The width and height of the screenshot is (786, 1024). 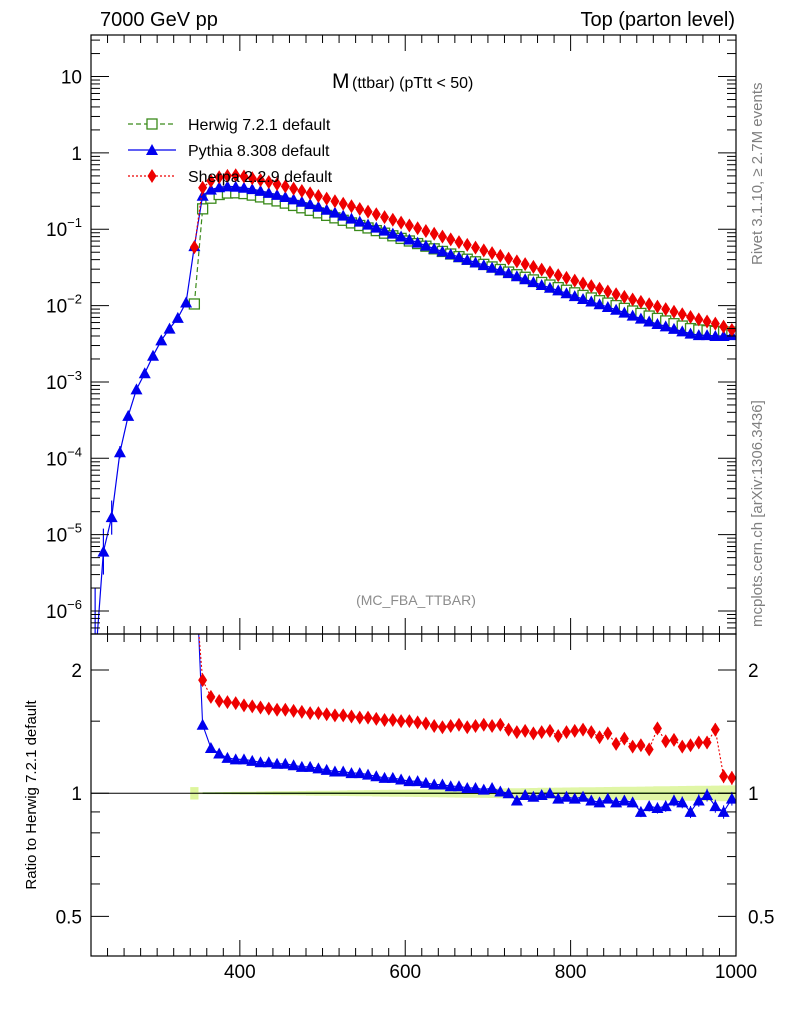 I want to click on ratio-y-tick-label-left: 0.5, so click(x=69, y=917).